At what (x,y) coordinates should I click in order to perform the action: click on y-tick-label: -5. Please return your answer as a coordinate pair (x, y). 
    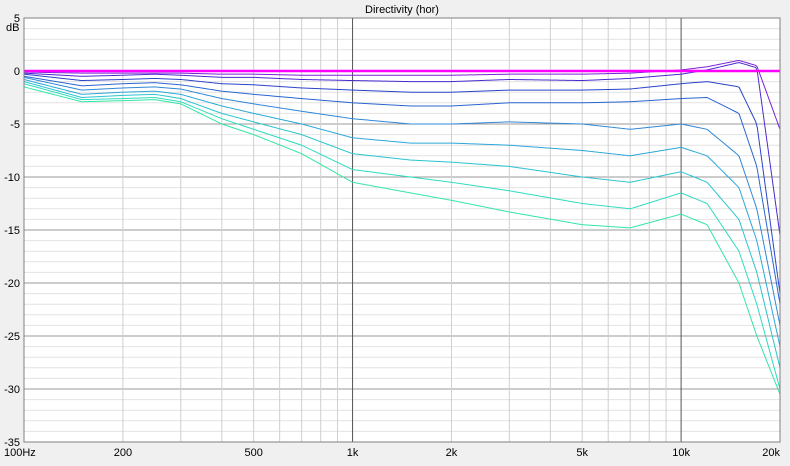
    Looking at the image, I should click on (15, 125).